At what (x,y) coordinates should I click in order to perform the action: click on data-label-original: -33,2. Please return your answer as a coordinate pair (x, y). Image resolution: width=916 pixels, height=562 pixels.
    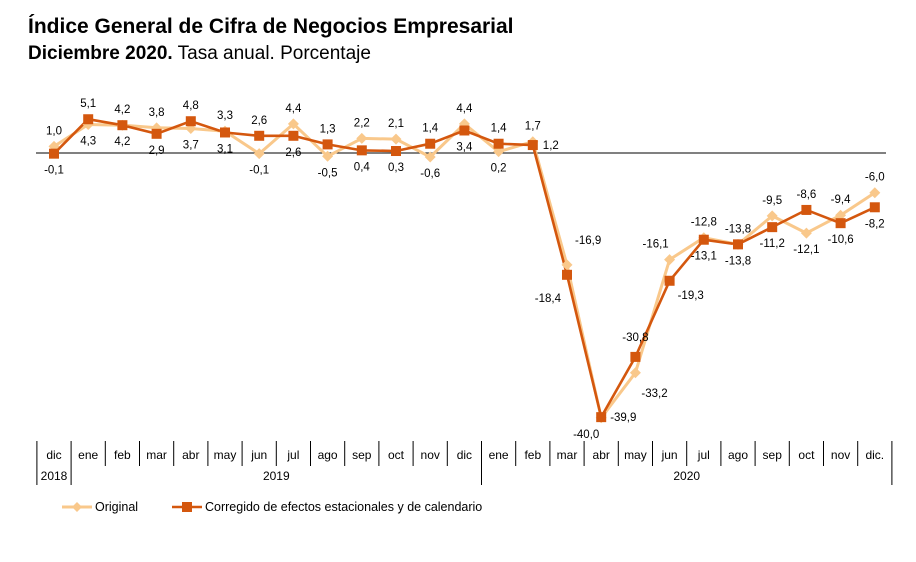
    Looking at the image, I should click on (654, 394).